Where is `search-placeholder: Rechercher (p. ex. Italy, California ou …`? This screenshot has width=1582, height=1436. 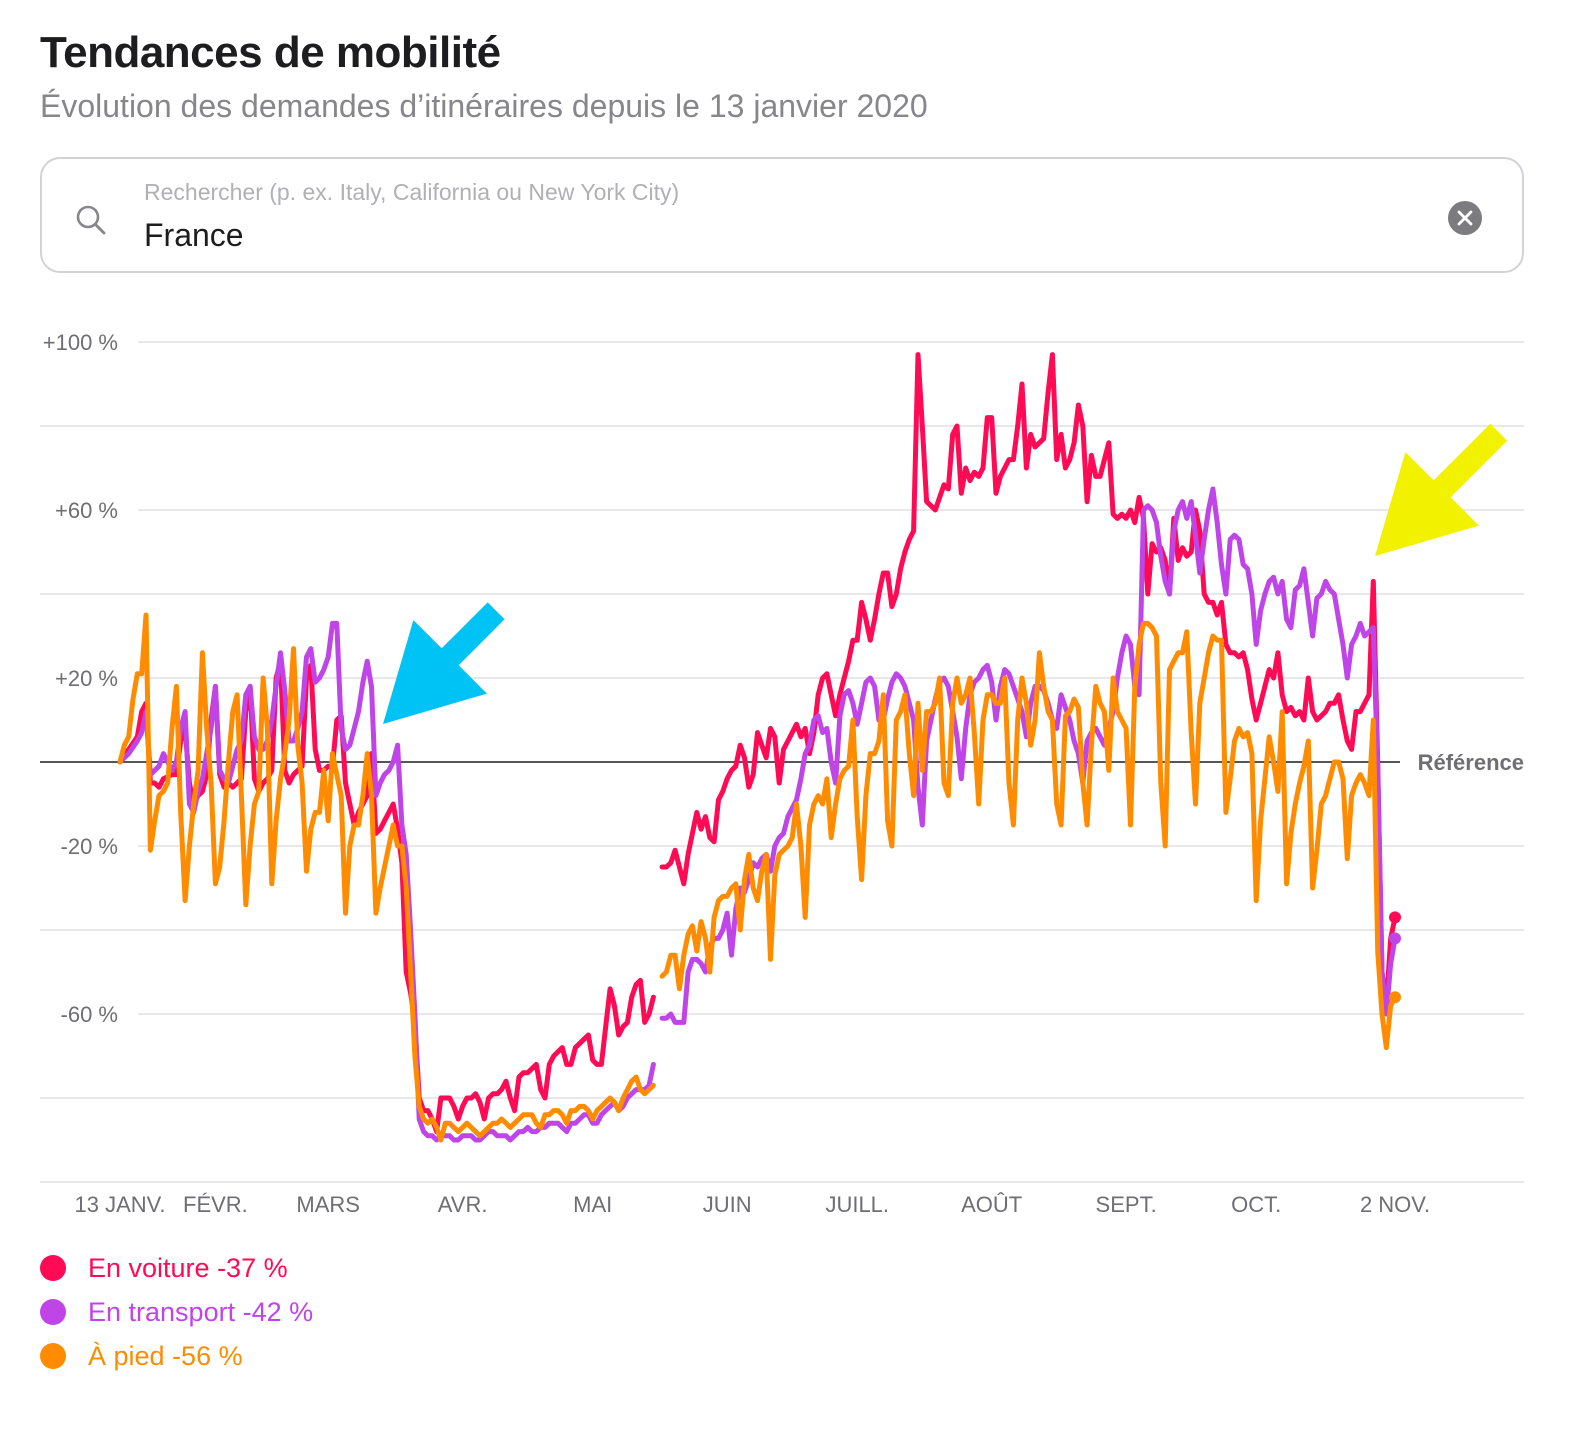 search-placeholder: Rechercher (p. ex. Italy, California ou … is located at coordinates (412, 192).